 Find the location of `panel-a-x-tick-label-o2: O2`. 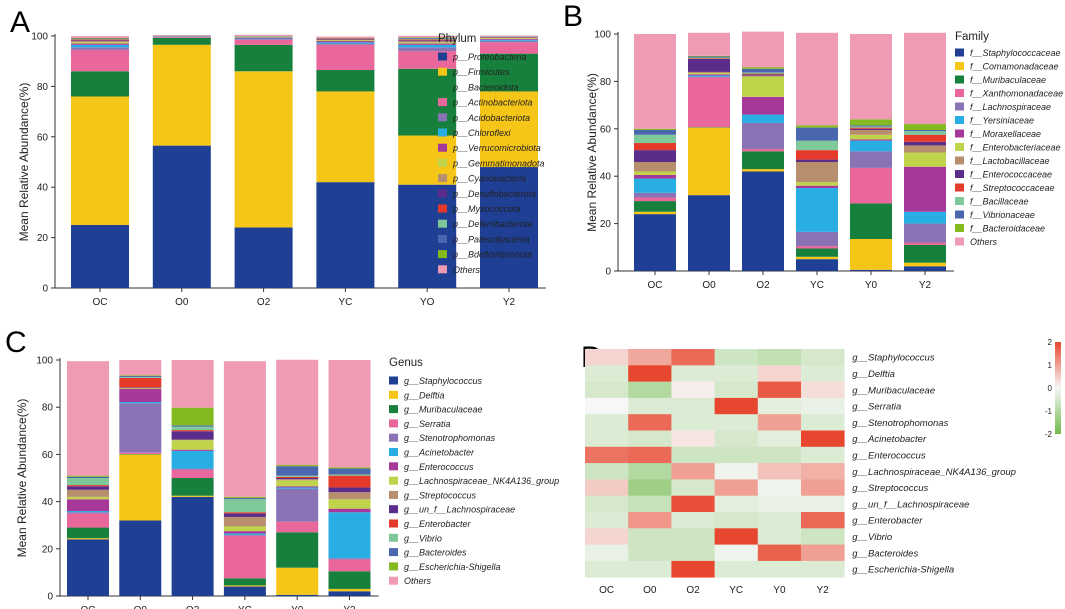

panel-a-x-tick-label-o2: O2 is located at coordinates (264, 302).